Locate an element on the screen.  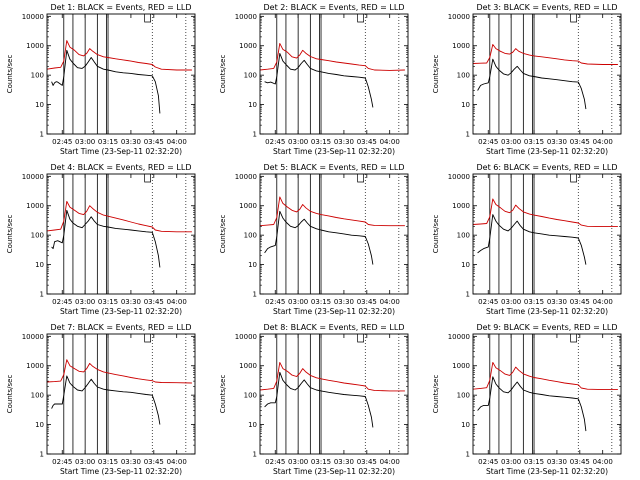
chart-title: Det 2: BLACK = Events, RED = LLD is located at coordinates (334, 7).